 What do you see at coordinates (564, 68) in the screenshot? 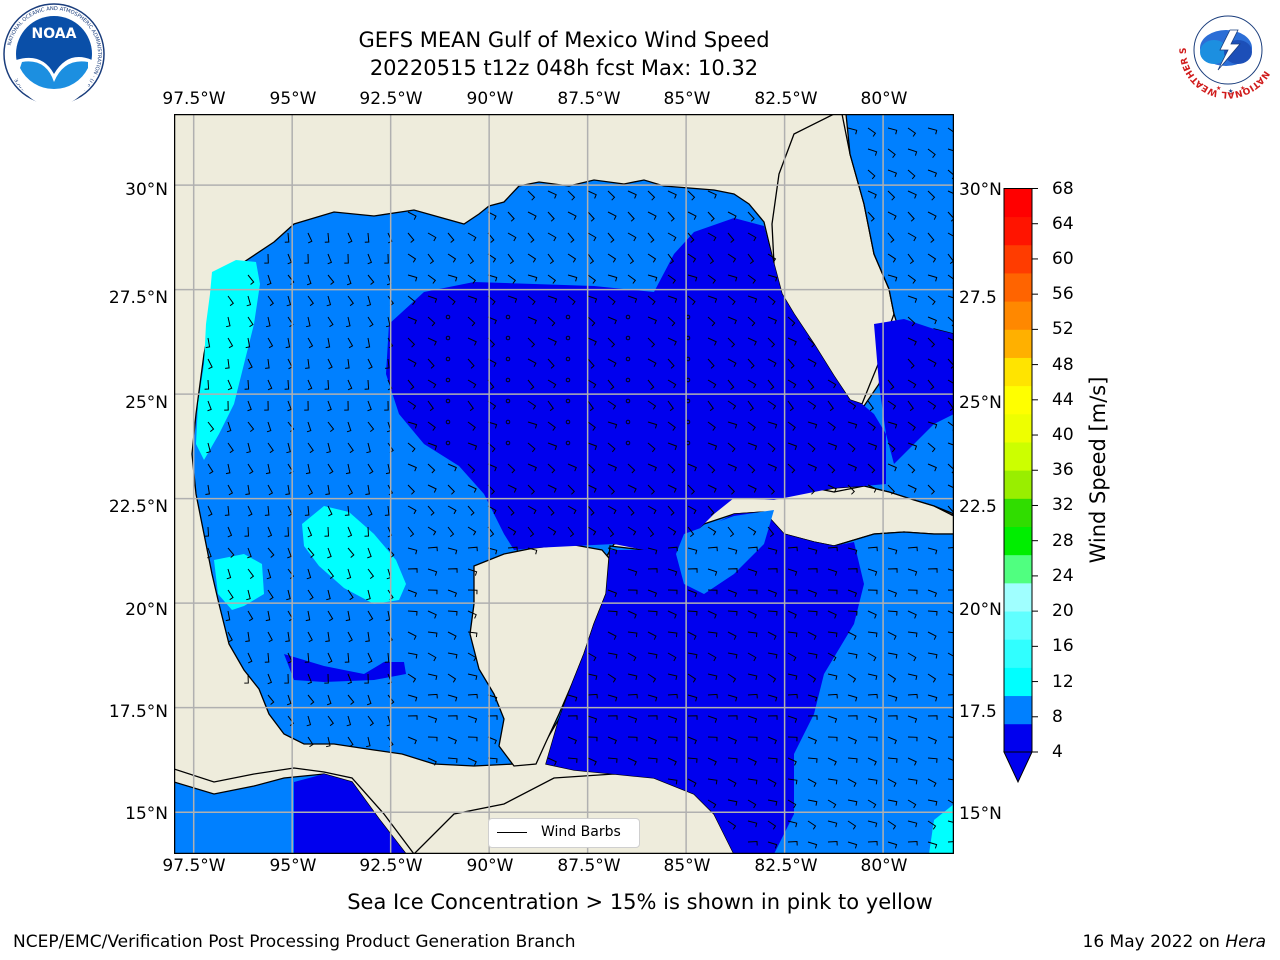
I see `map-subtitle: 20220515 t12z 048h fcst Max: 10.32` at bounding box center [564, 68].